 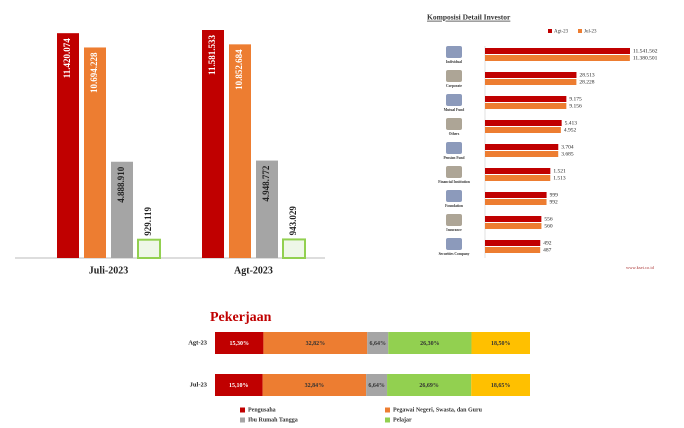 I want to click on category-label: Insurance, so click(x=454, y=230).